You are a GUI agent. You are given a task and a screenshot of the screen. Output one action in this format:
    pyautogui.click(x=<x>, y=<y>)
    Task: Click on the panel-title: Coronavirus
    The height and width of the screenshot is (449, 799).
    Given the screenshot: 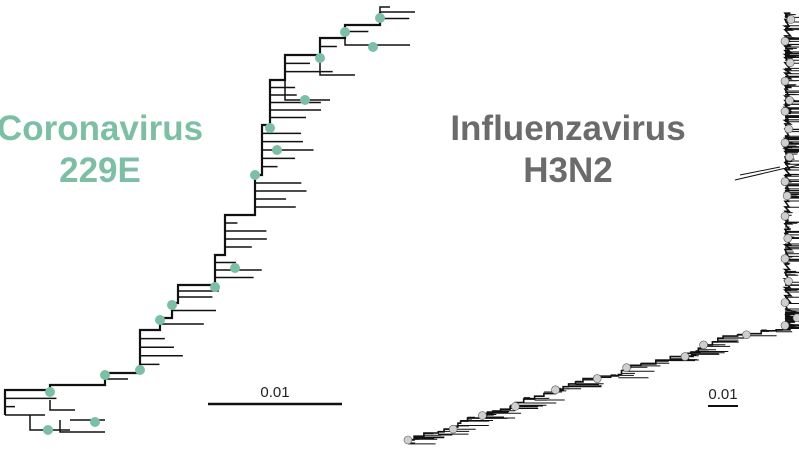 What is the action you would take?
    pyautogui.click(x=101, y=128)
    